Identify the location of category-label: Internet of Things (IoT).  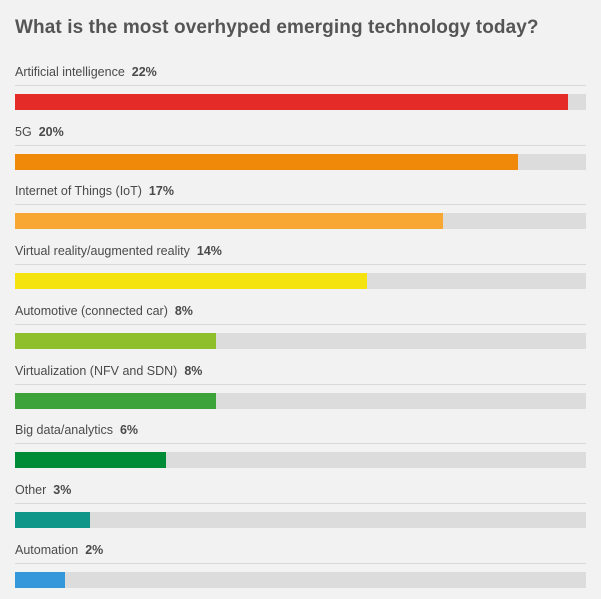
(78, 191).